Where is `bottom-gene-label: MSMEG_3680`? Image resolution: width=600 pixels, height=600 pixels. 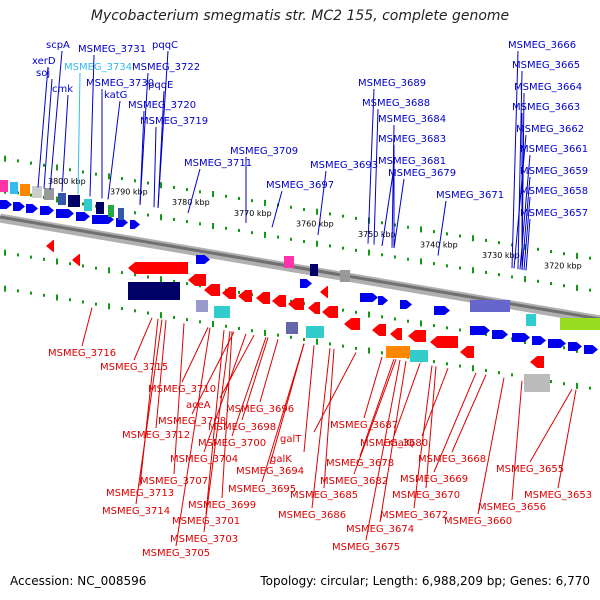
bottom-gene-label: MSMEG_3680 is located at coordinates (394, 443).